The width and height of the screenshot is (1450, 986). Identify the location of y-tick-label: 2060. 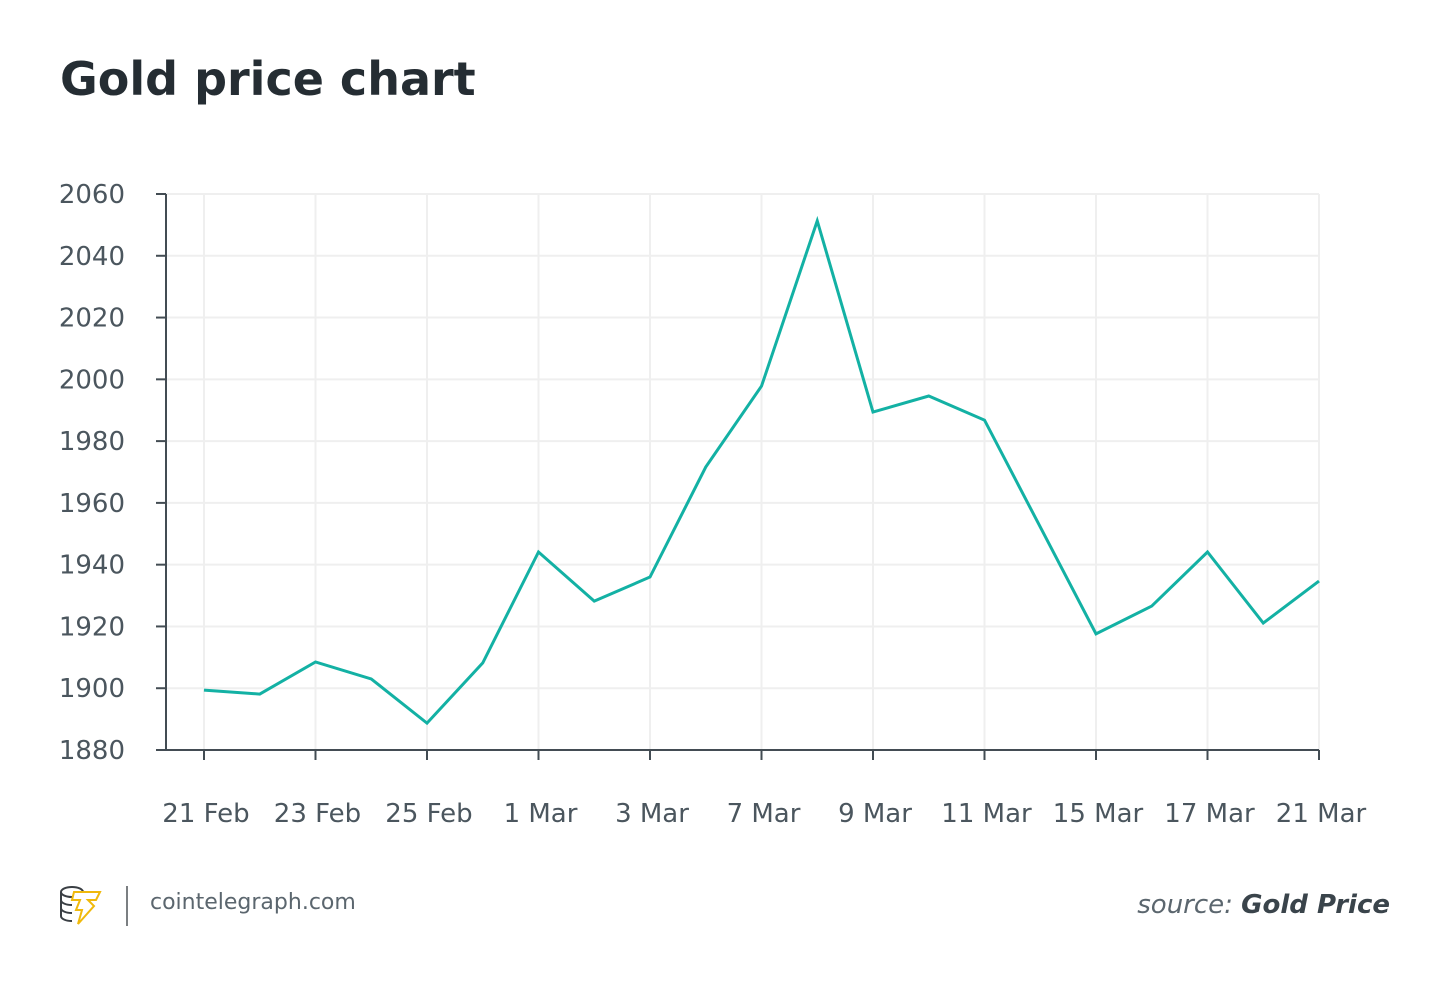
(92, 195).